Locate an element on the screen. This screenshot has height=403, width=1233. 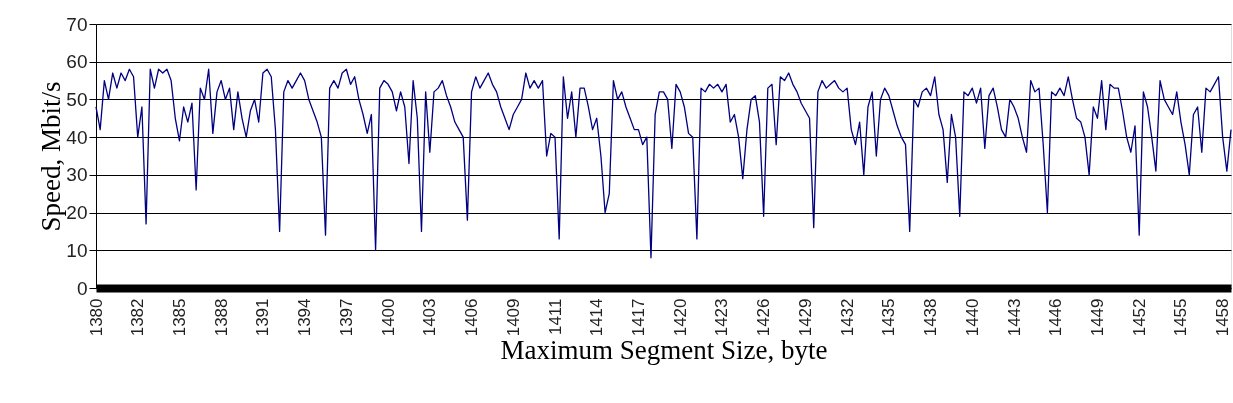
x-tick-label: 1391 is located at coordinates (263, 317).